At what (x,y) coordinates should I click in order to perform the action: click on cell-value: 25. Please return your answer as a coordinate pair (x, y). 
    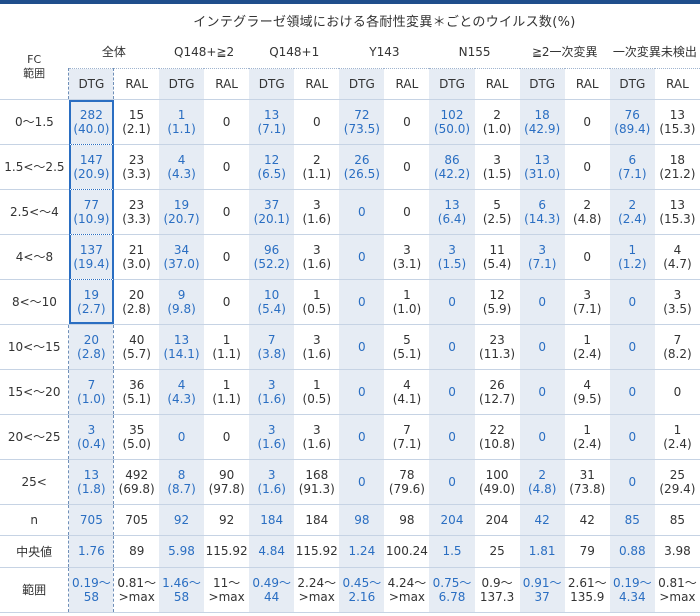
    Looking at the image, I should click on (677, 474).